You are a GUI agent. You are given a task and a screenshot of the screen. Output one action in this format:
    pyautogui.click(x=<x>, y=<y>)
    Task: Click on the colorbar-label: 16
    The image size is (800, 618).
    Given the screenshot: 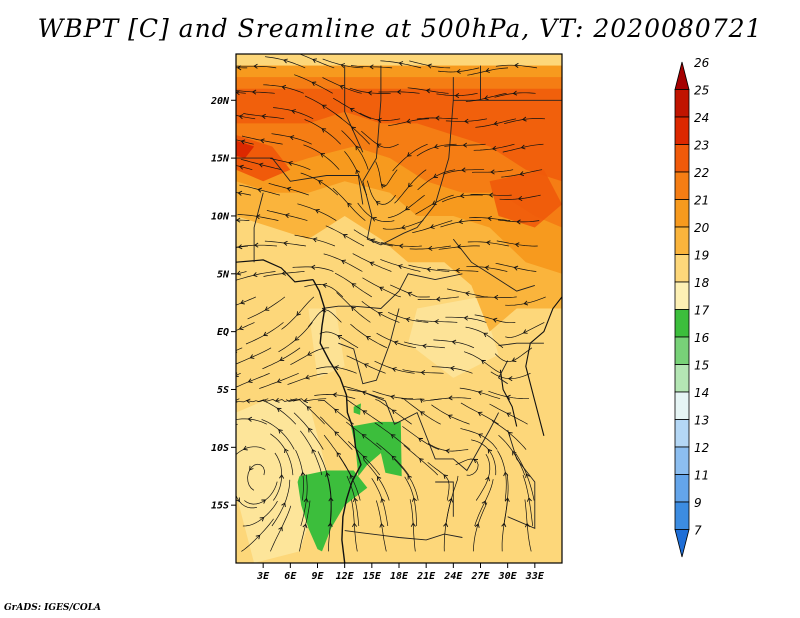 What is the action you would take?
    pyautogui.click(x=702, y=338)
    